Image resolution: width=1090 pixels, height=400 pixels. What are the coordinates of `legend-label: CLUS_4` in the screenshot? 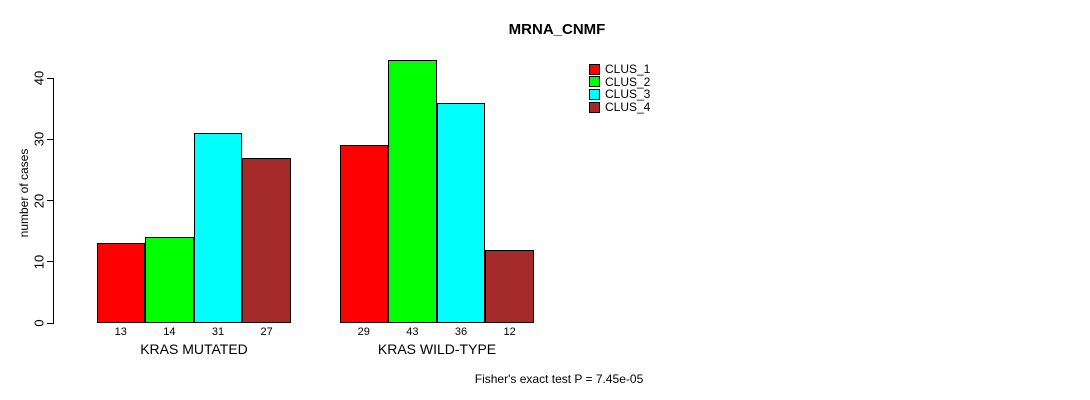 It's located at (628, 107).